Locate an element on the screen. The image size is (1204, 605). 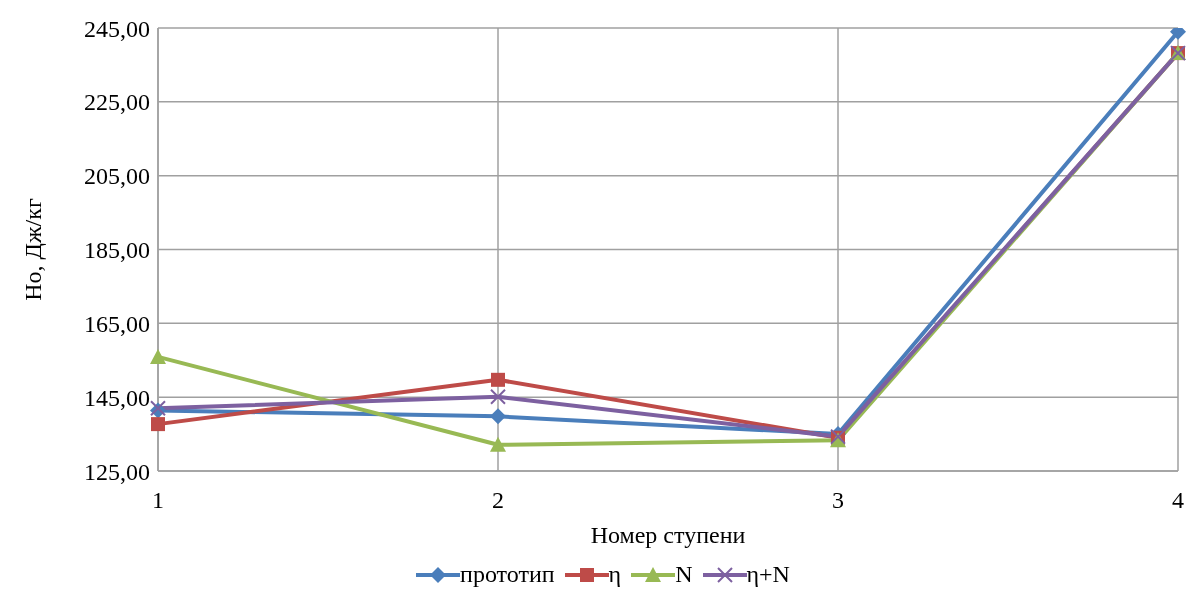
legend-label: η is located at coordinates (615, 574).